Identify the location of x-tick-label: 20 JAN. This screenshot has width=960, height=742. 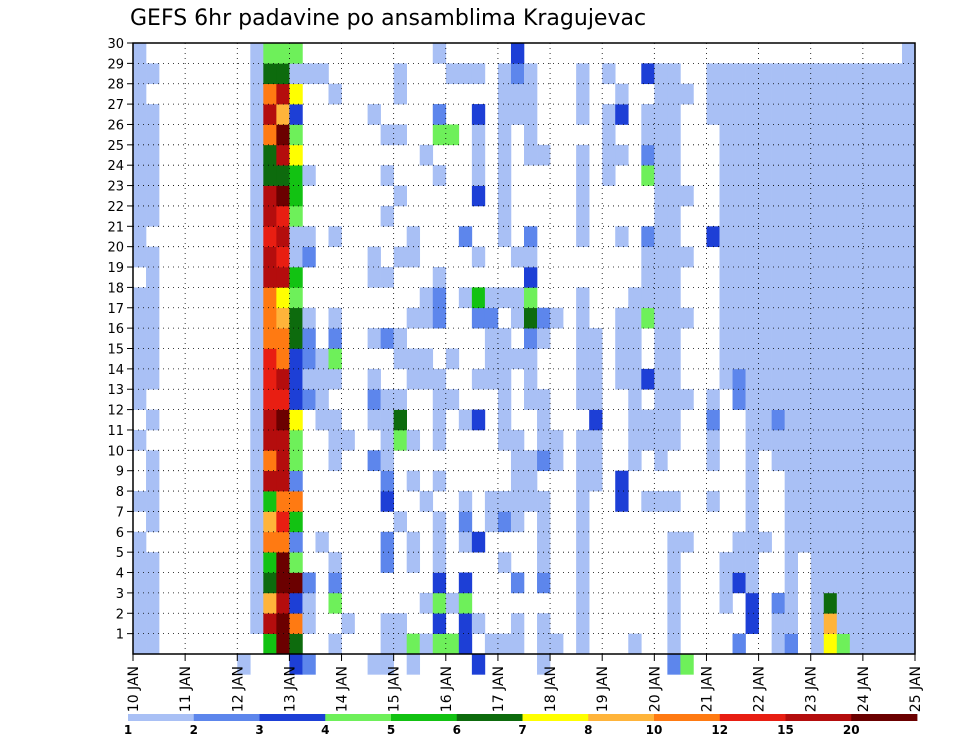
(655, 689).